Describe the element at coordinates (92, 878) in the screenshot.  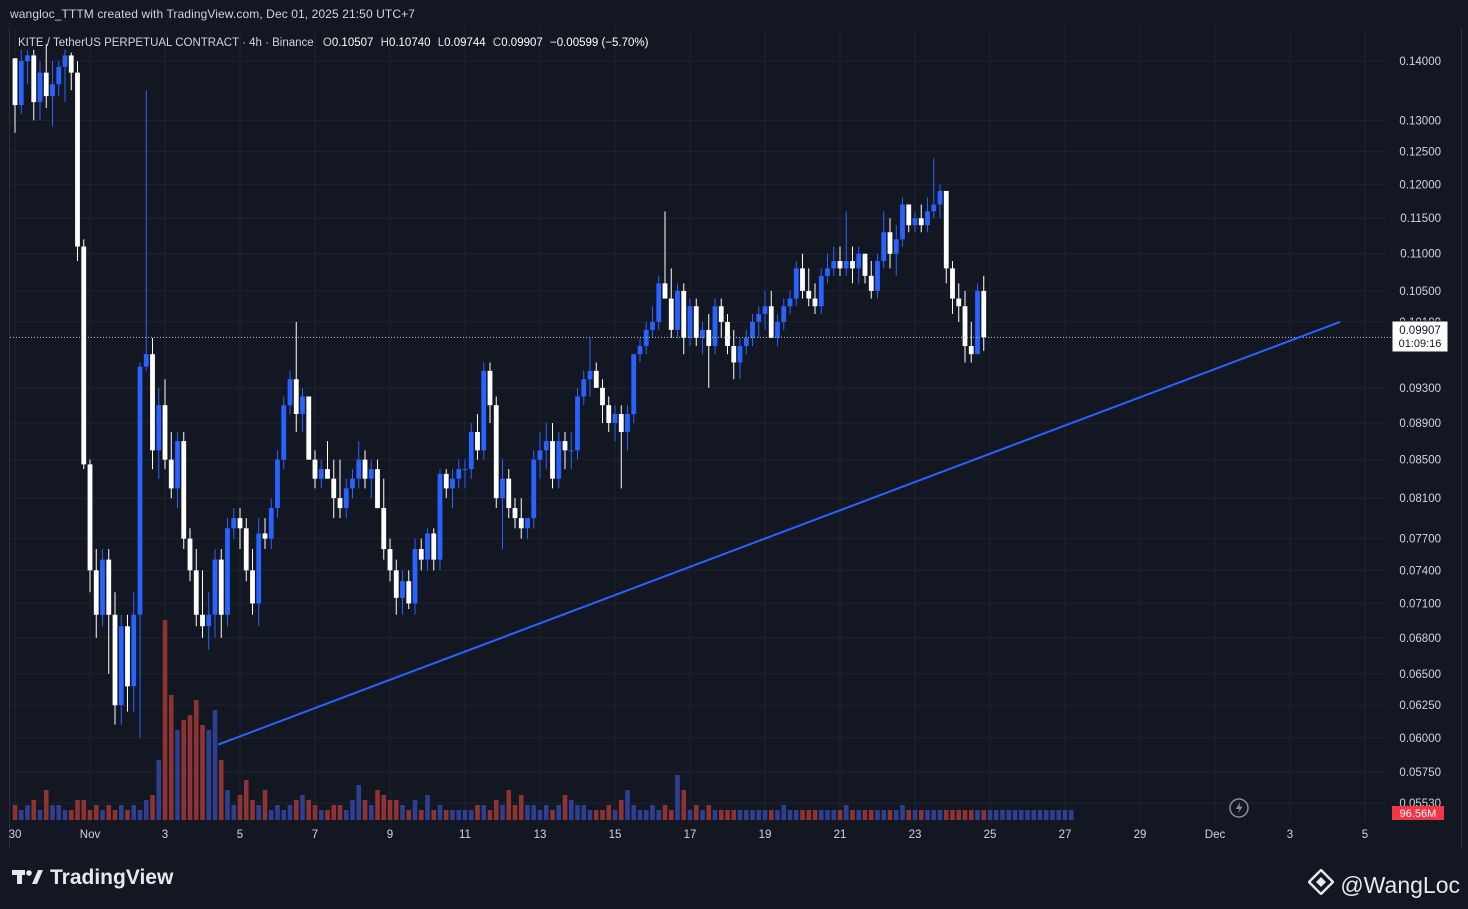
I see `tradingview-brand: TradingView` at that location.